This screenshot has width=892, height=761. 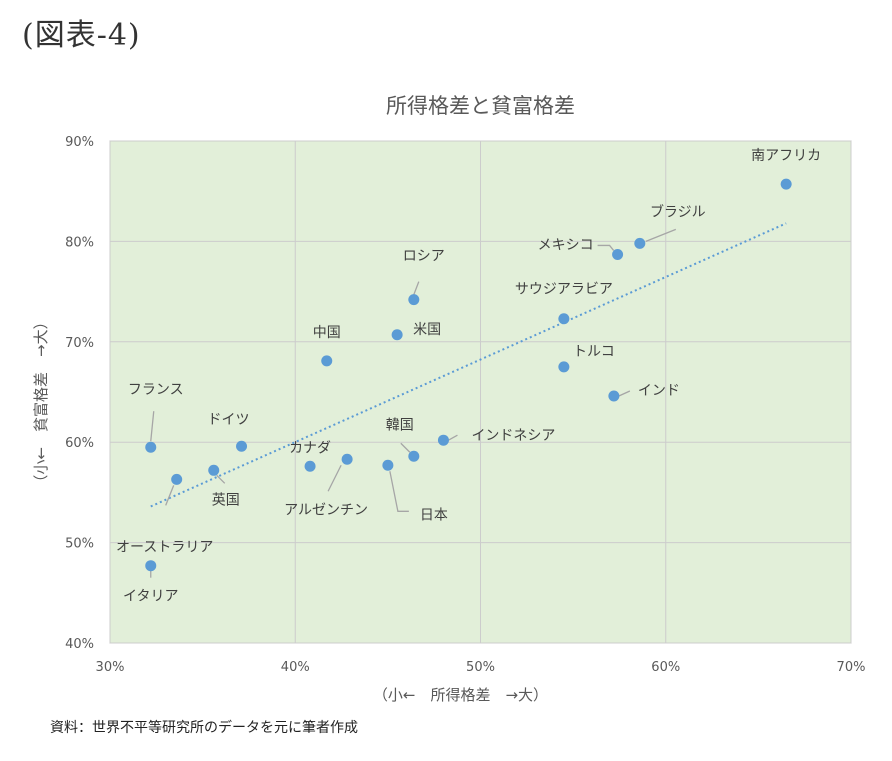 What do you see at coordinates (150, 597) in the screenshot?
I see `point-label: イタリア` at bounding box center [150, 597].